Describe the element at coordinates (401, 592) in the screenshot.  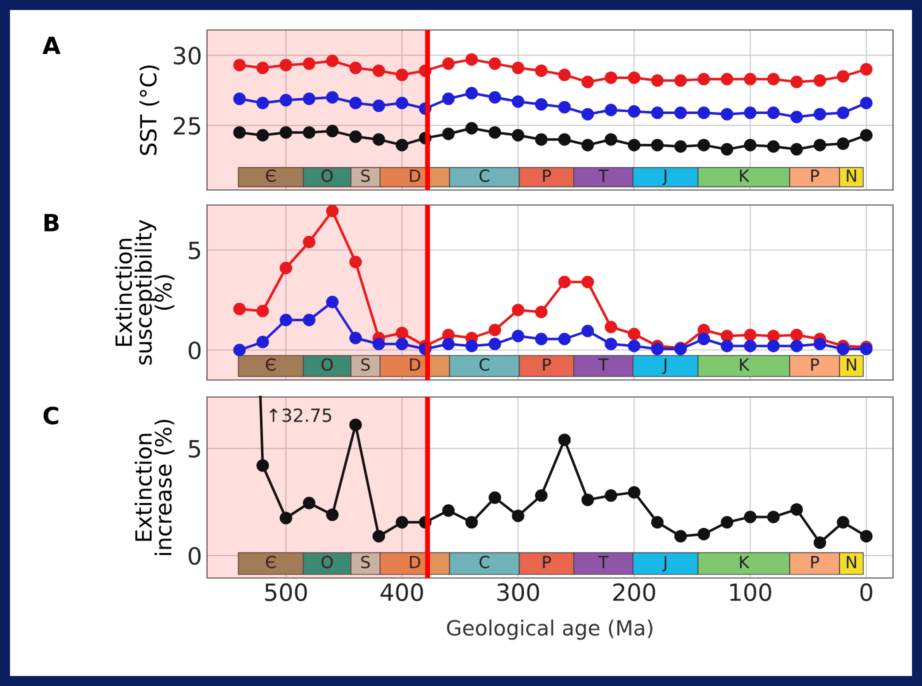
I see `x-tick-label: 400` at that location.